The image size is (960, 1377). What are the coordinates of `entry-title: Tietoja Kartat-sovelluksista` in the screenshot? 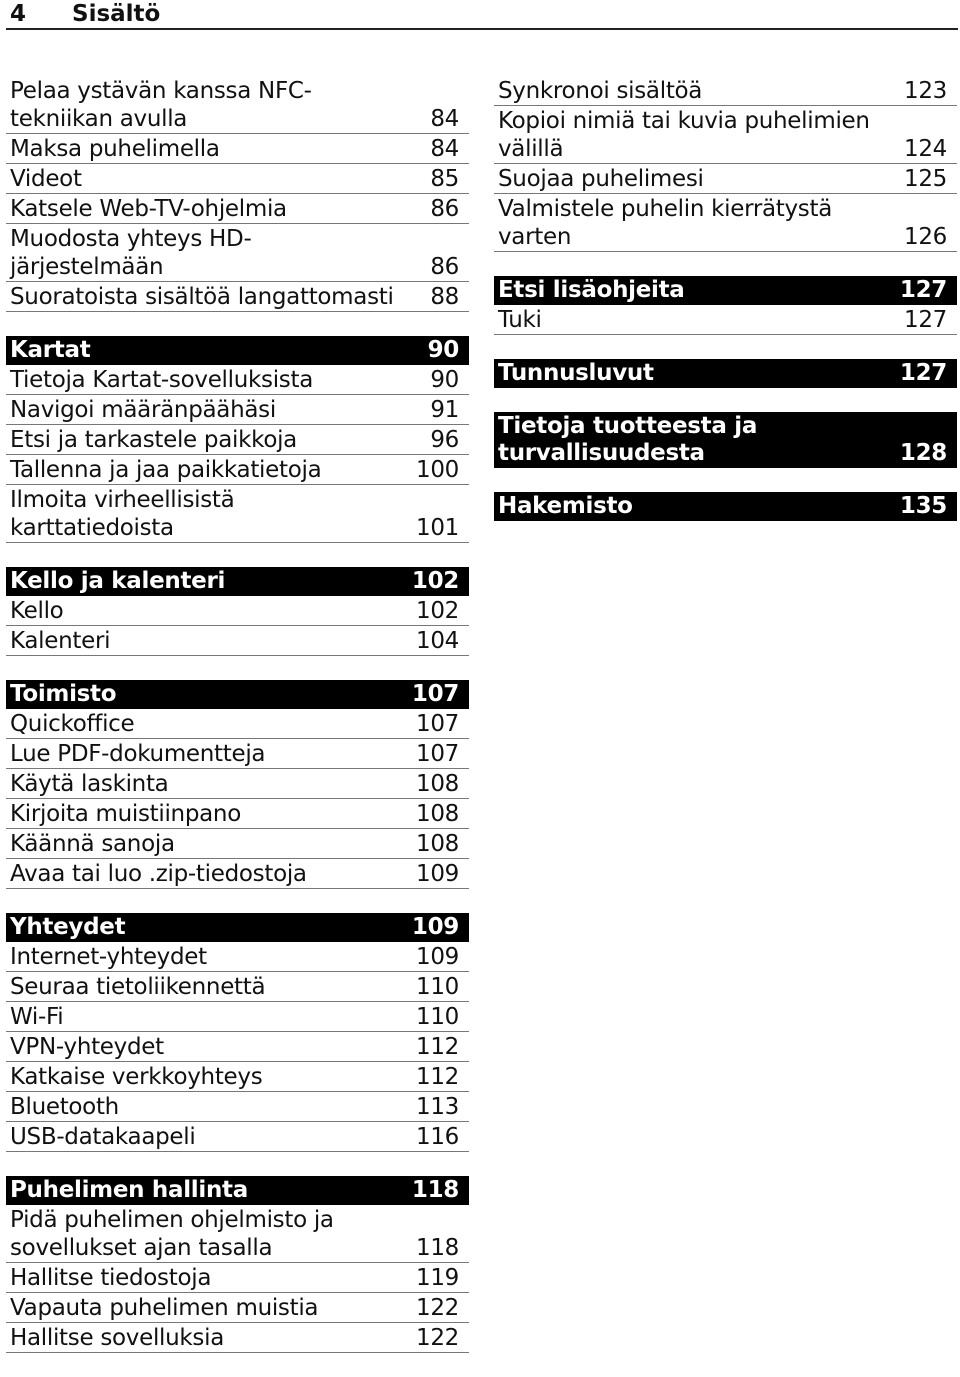 It's located at (161, 380).